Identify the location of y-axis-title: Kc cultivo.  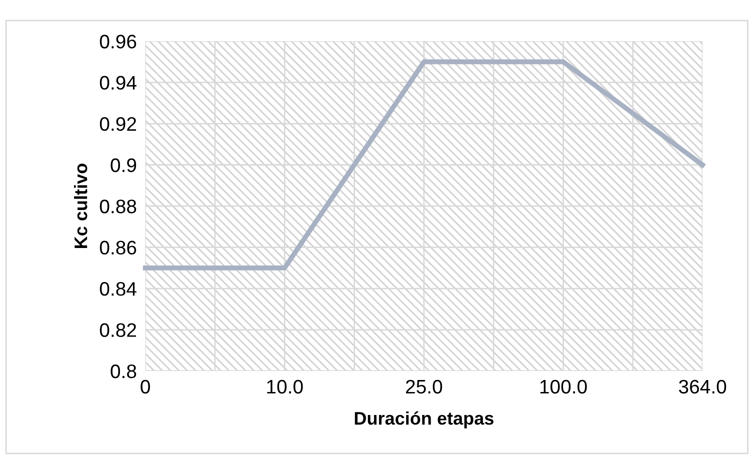
(81, 206).